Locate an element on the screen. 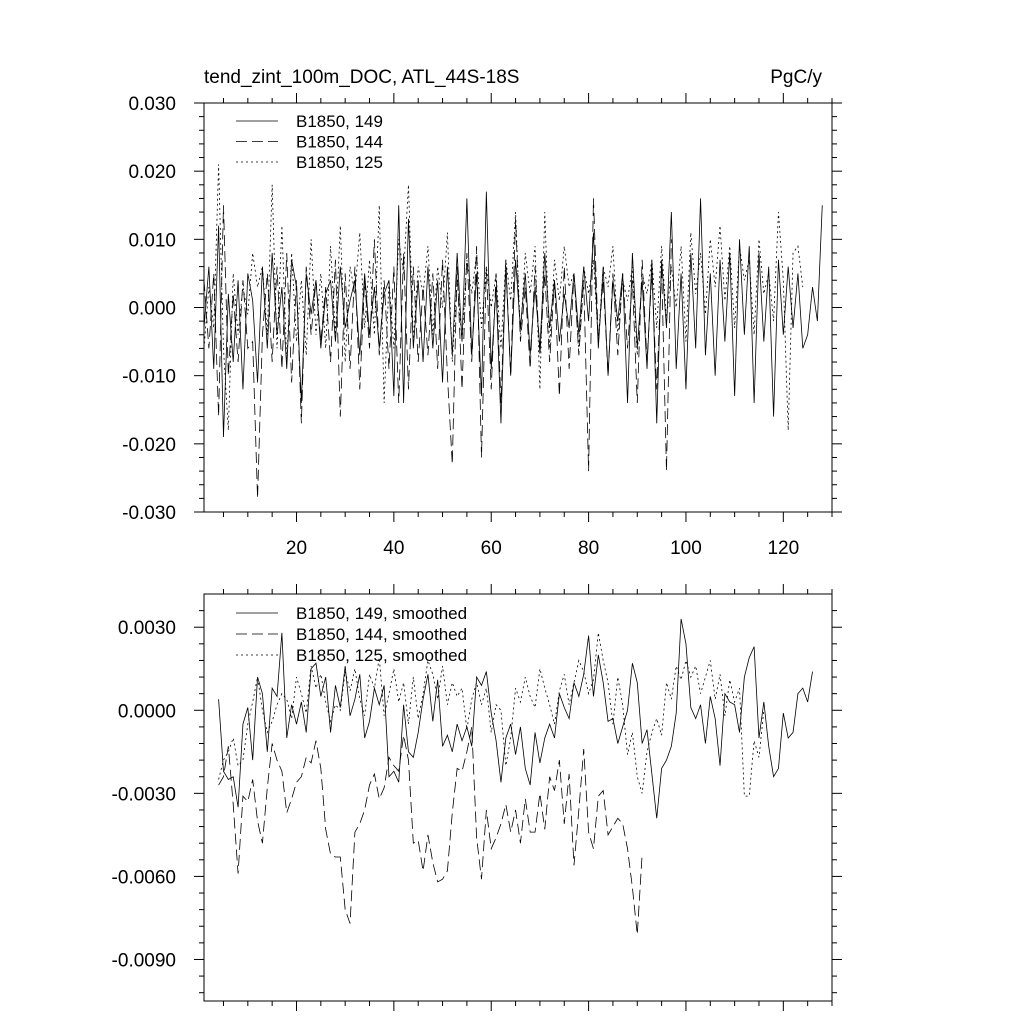 Image resolution: width=1024 pixels, height=1024 pixels. y-tick-label: -0.030 is located at coordinates (149, 513).